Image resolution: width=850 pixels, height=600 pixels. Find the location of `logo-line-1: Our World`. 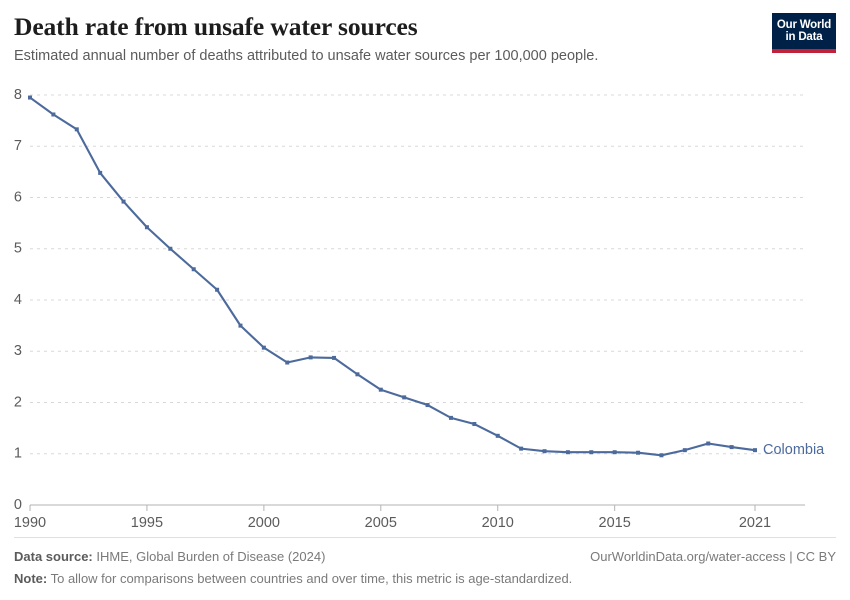

logo-line-1: Our World is located at coordinates (804, 24).